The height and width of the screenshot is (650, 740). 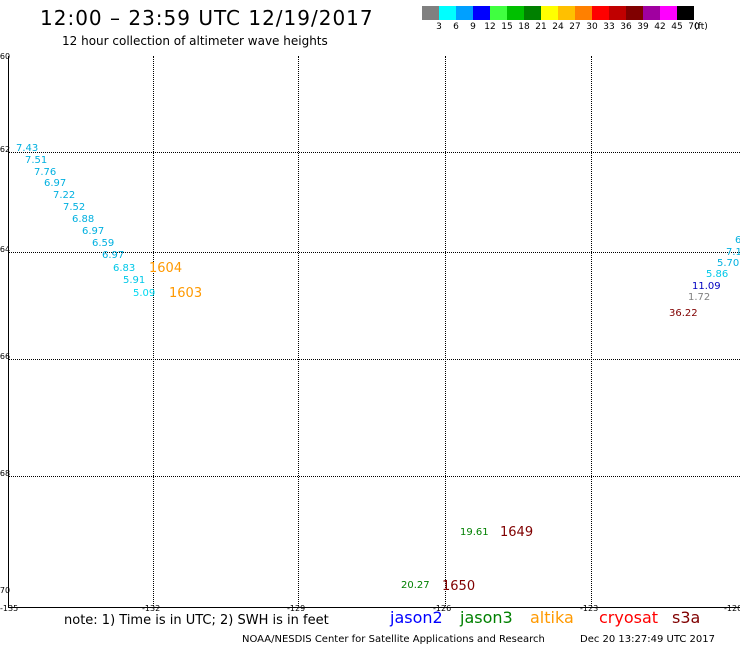 What do you see at coordinates (207, 18) in the screenshot?
I see `map-title: 12:00 – 23:59 UTC 12/19/2017` at bounding box center [207, 18].